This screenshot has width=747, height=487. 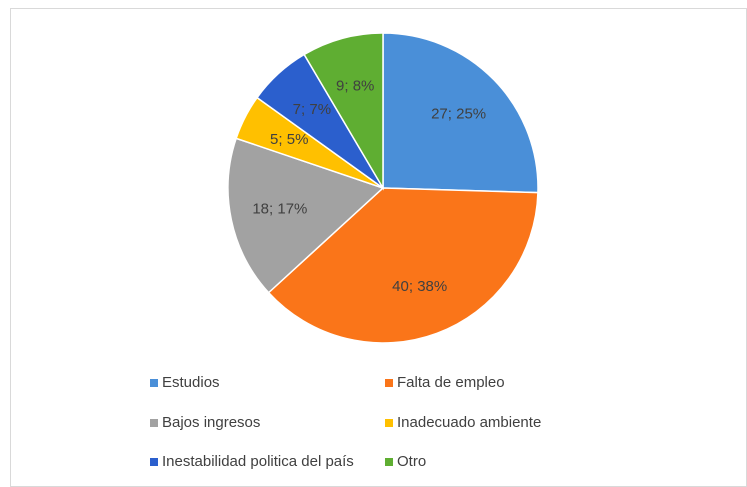 I want to click on data-label: 27; 25%, so click(x=458, y=114).